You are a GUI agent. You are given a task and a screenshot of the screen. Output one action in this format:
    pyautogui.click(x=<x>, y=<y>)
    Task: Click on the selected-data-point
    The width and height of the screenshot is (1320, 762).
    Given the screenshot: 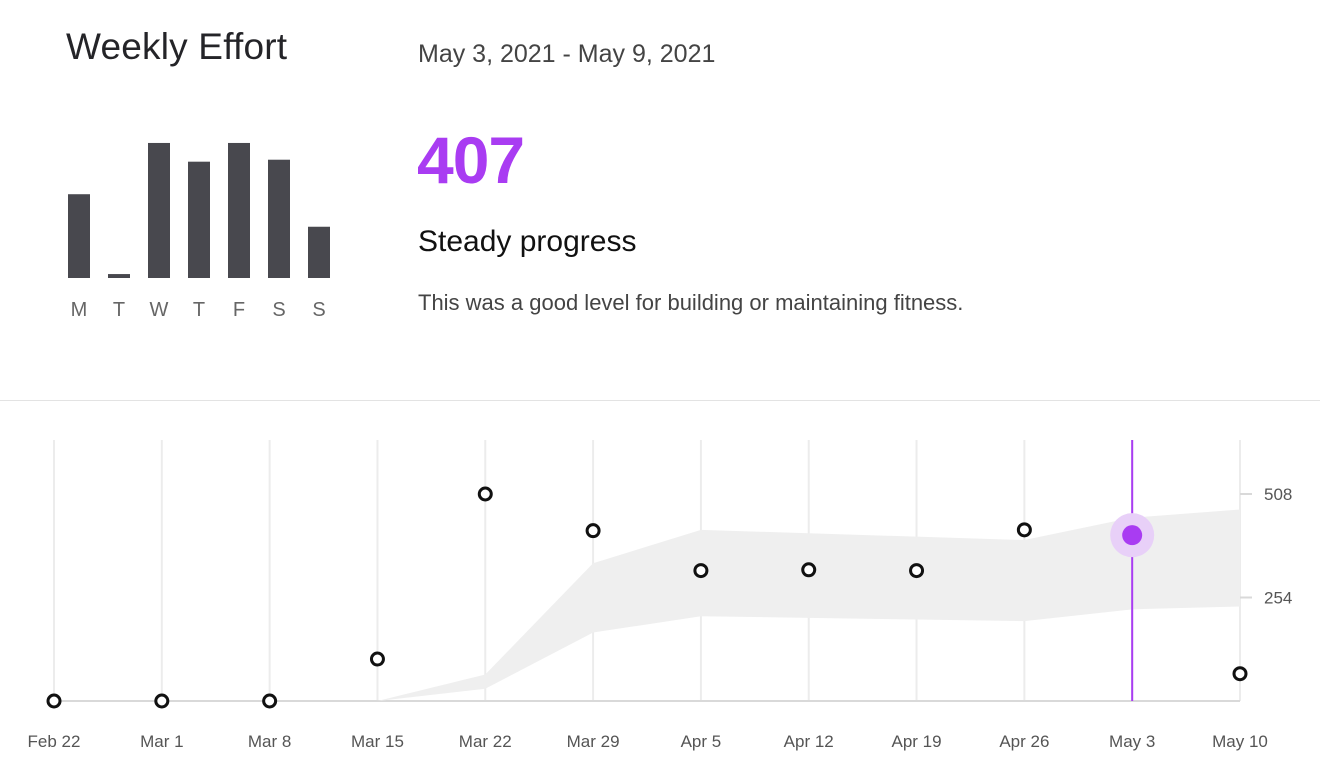 What is the action you would take?
    pyautogui.click(x=1132, y=535)
    